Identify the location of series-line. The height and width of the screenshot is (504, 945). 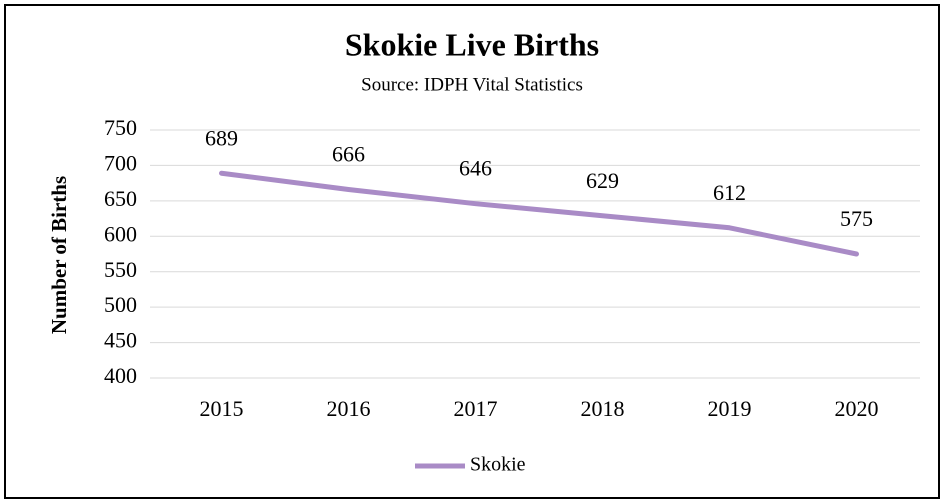
(539, 213).